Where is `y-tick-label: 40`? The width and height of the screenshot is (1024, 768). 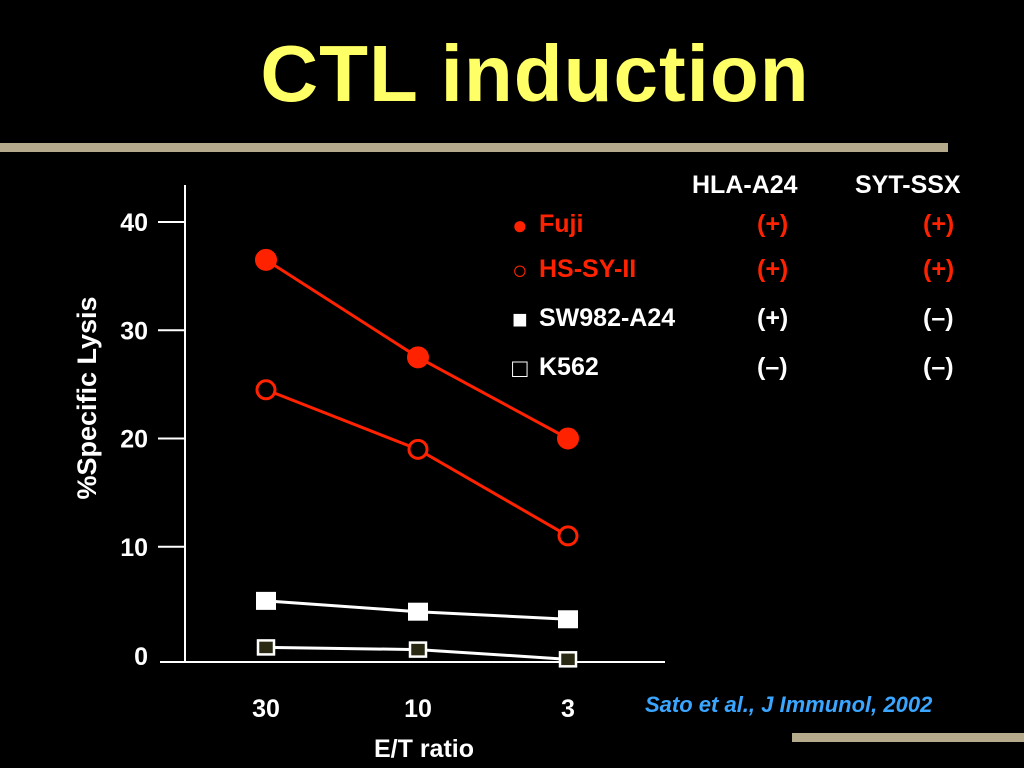 y-tick-label: 40 is located at coordinates (134, 223).